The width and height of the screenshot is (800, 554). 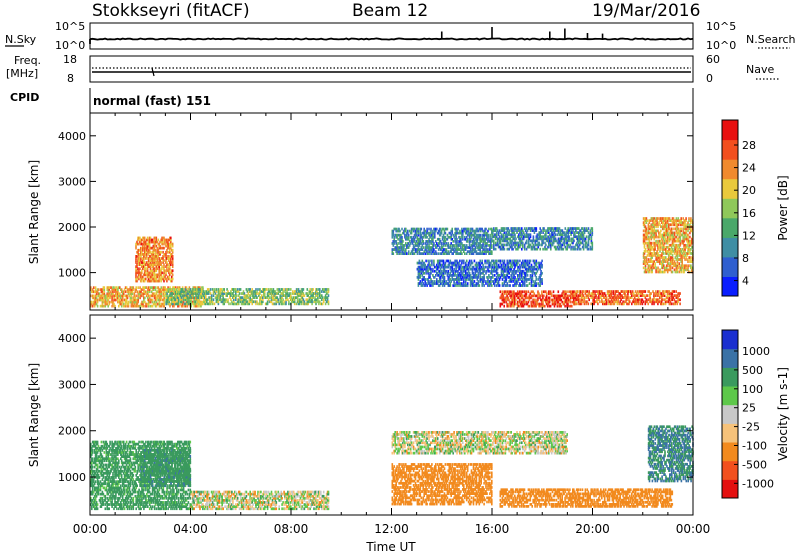 I want to click on nsearch-tick-bottom: 10^0, so click(x=721, y=45).